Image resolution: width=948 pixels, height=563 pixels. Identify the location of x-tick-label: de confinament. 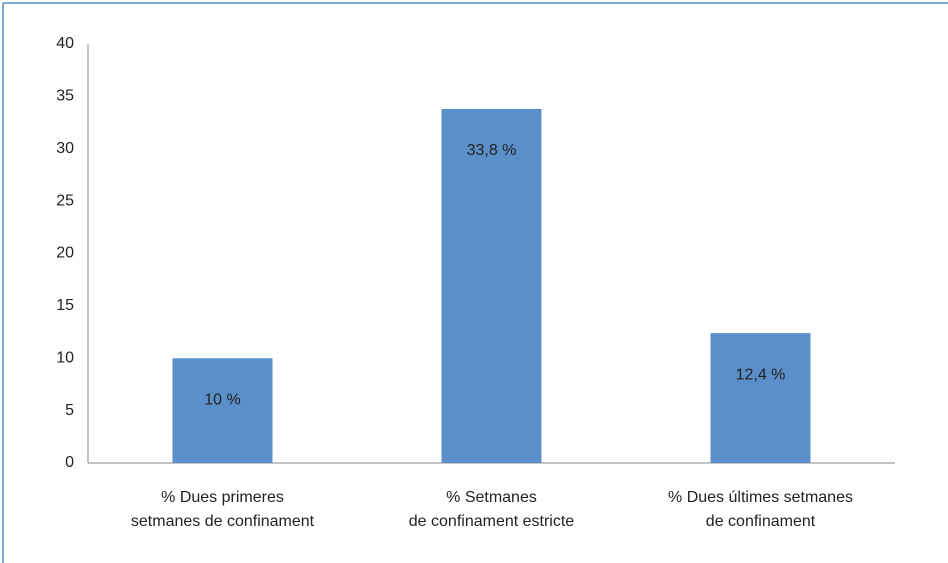
(761, 521).